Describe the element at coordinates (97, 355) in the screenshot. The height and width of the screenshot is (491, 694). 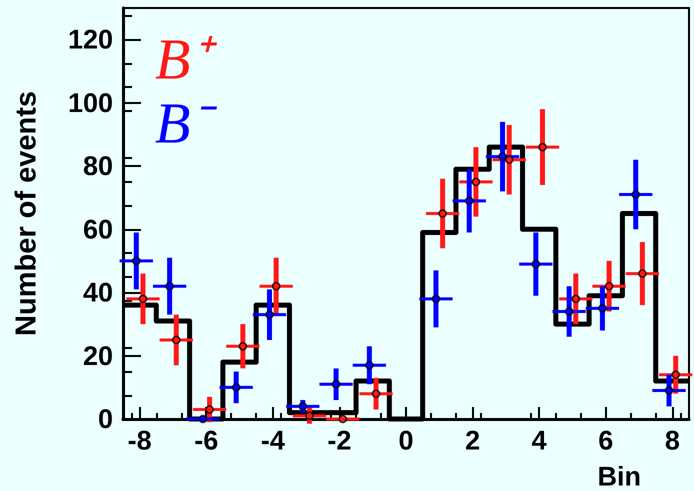
I see `y-tick-label: 20` at that location.